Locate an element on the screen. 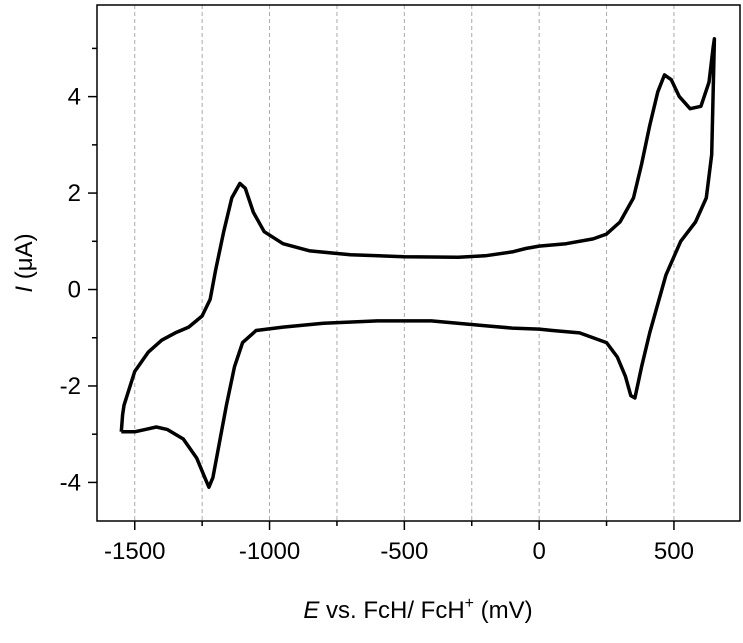  y-axis-label: I (μA) is located at coordinates (24, 262).